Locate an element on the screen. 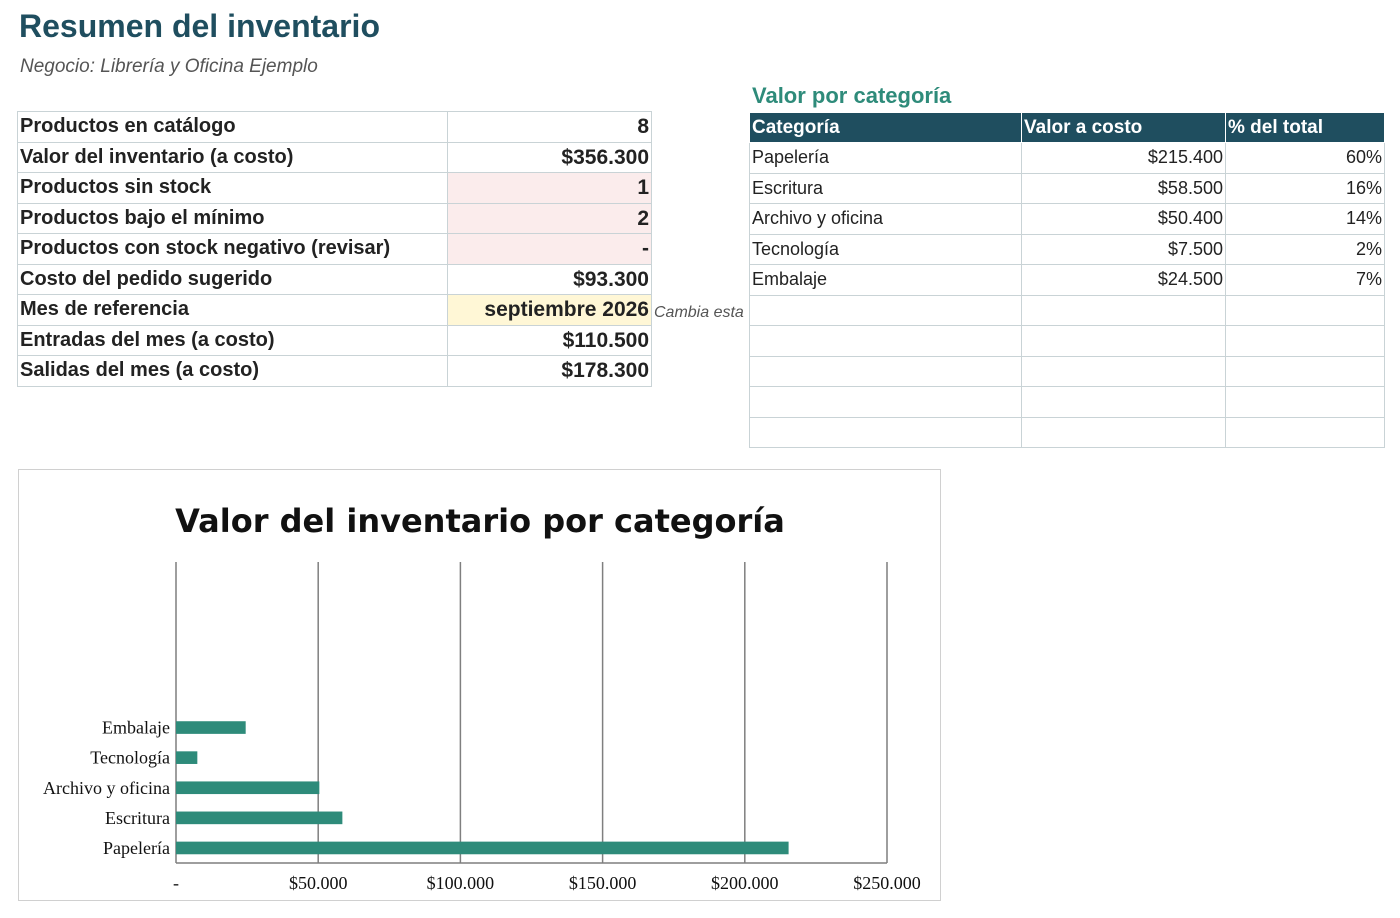  summary-value: 1 is located at coordinates (549, 188).